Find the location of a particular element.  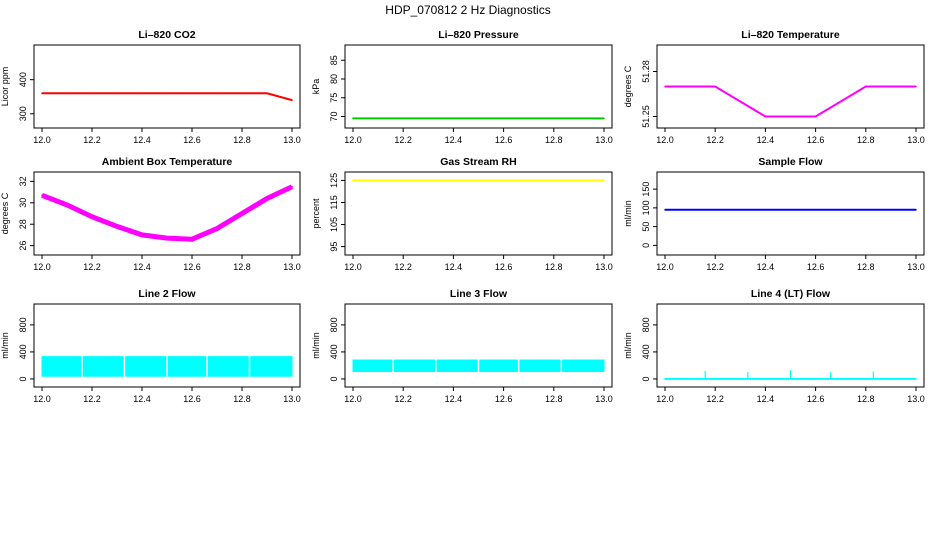

y-tick-label: 51.25 is located at coordinates (646, 116).